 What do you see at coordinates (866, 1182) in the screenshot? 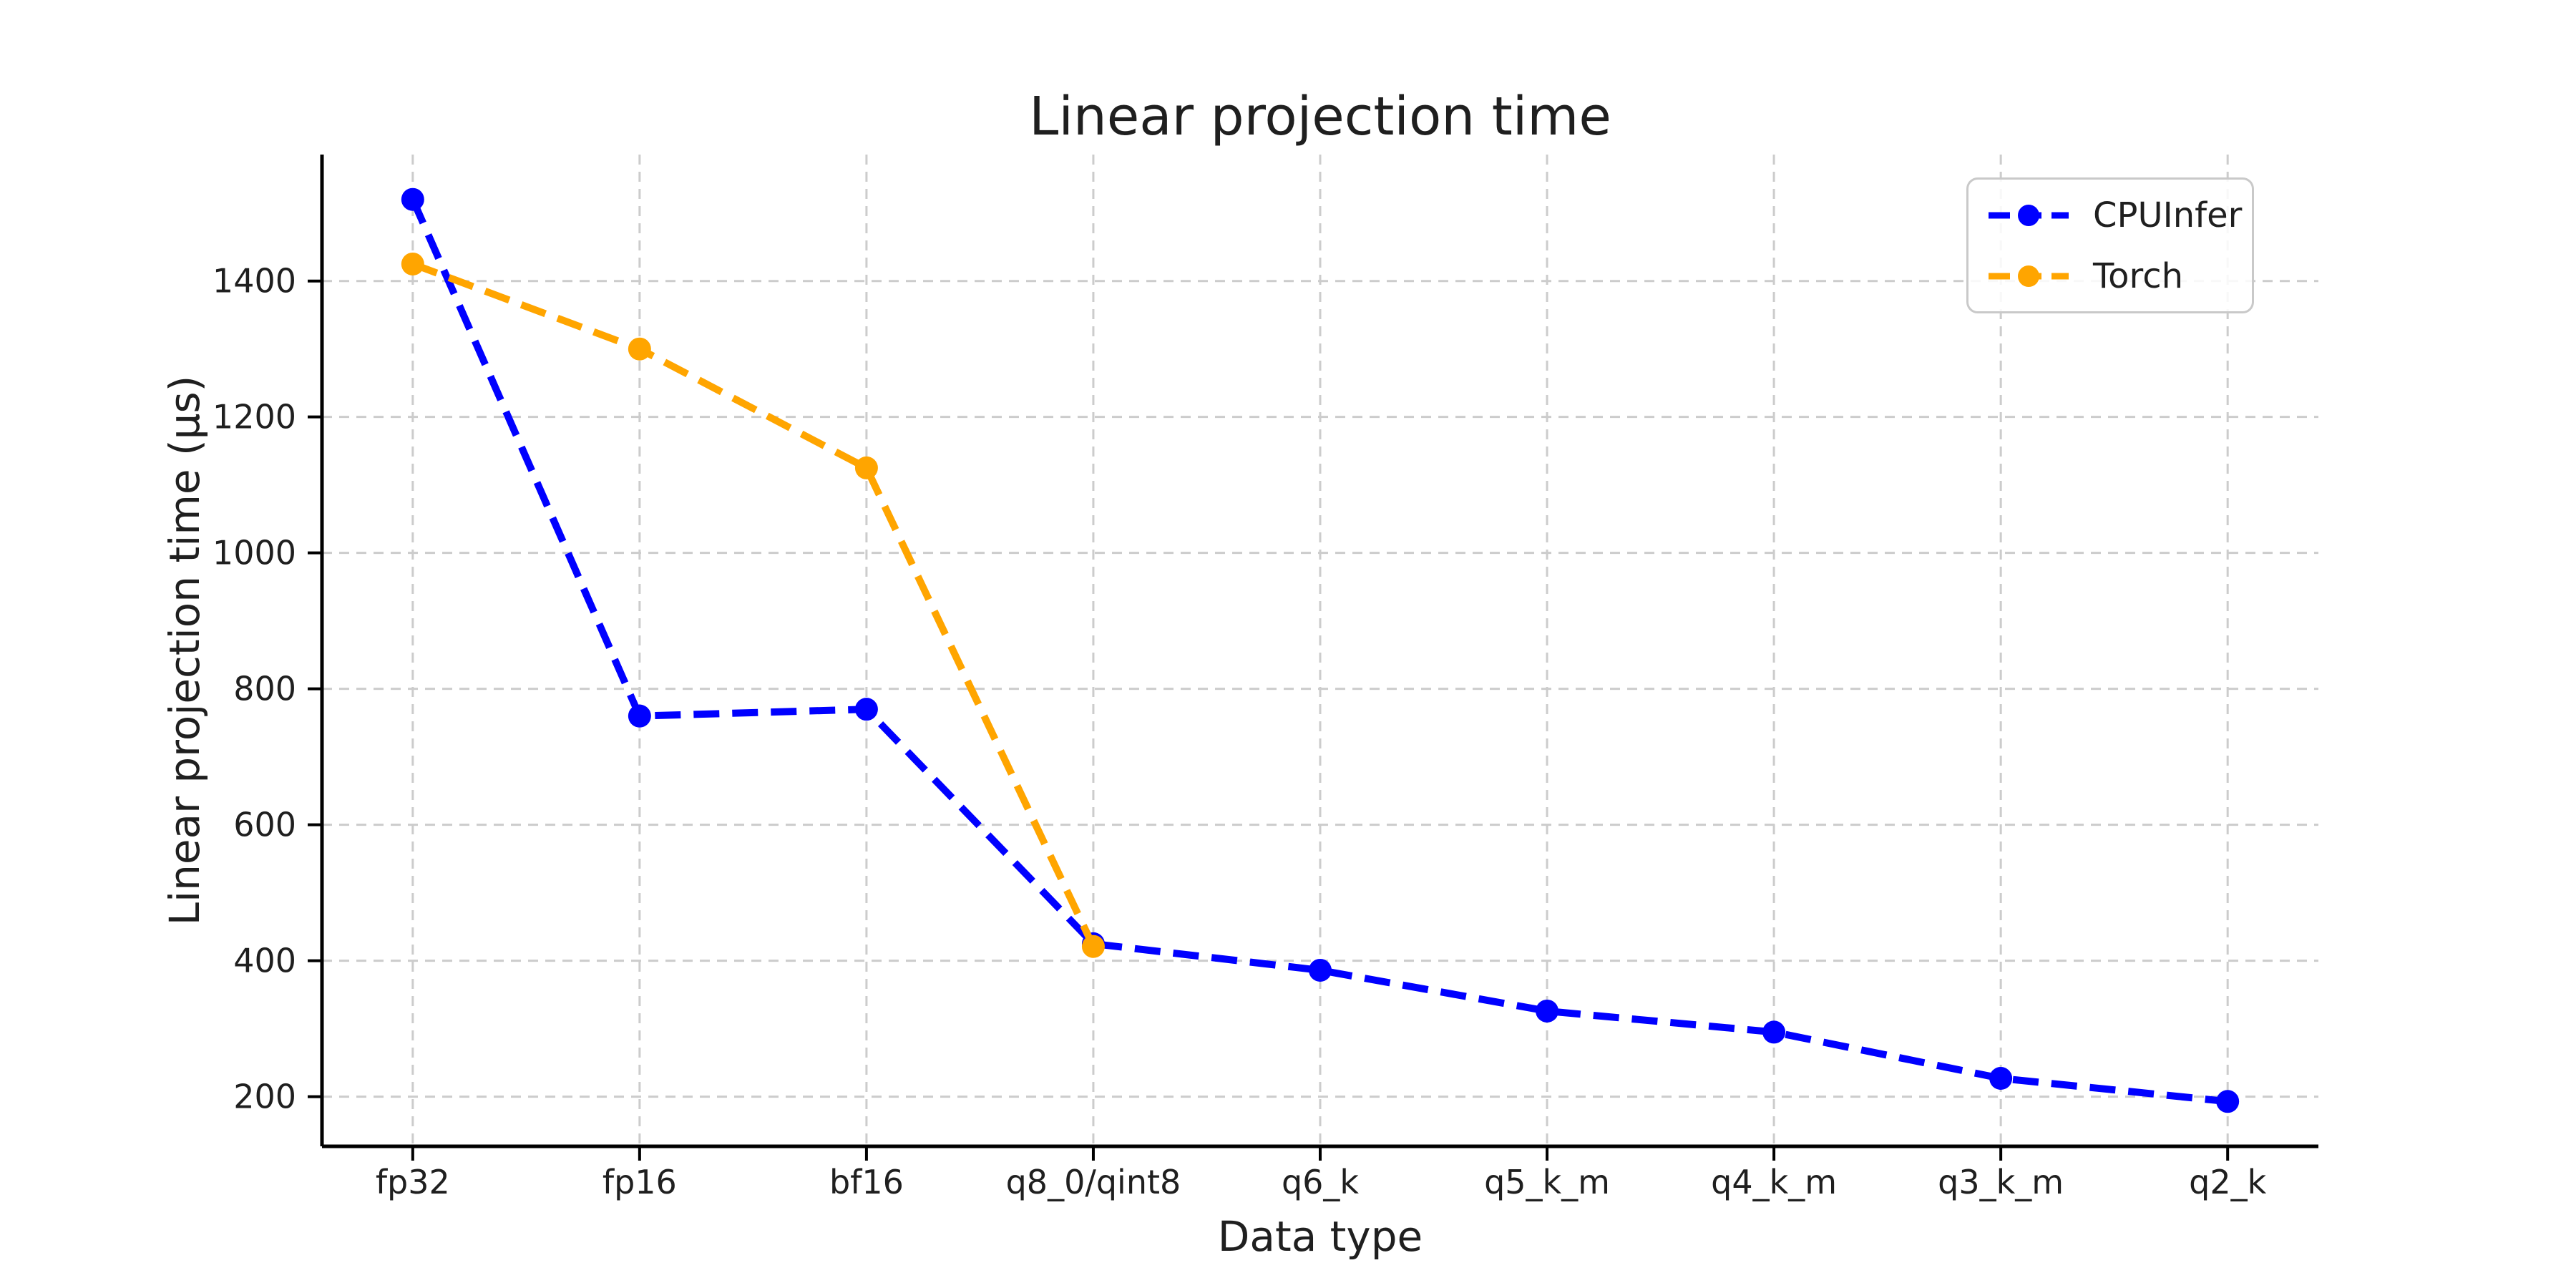
I see `x-tick-label: bf16` at bounding box center [866, 1182].